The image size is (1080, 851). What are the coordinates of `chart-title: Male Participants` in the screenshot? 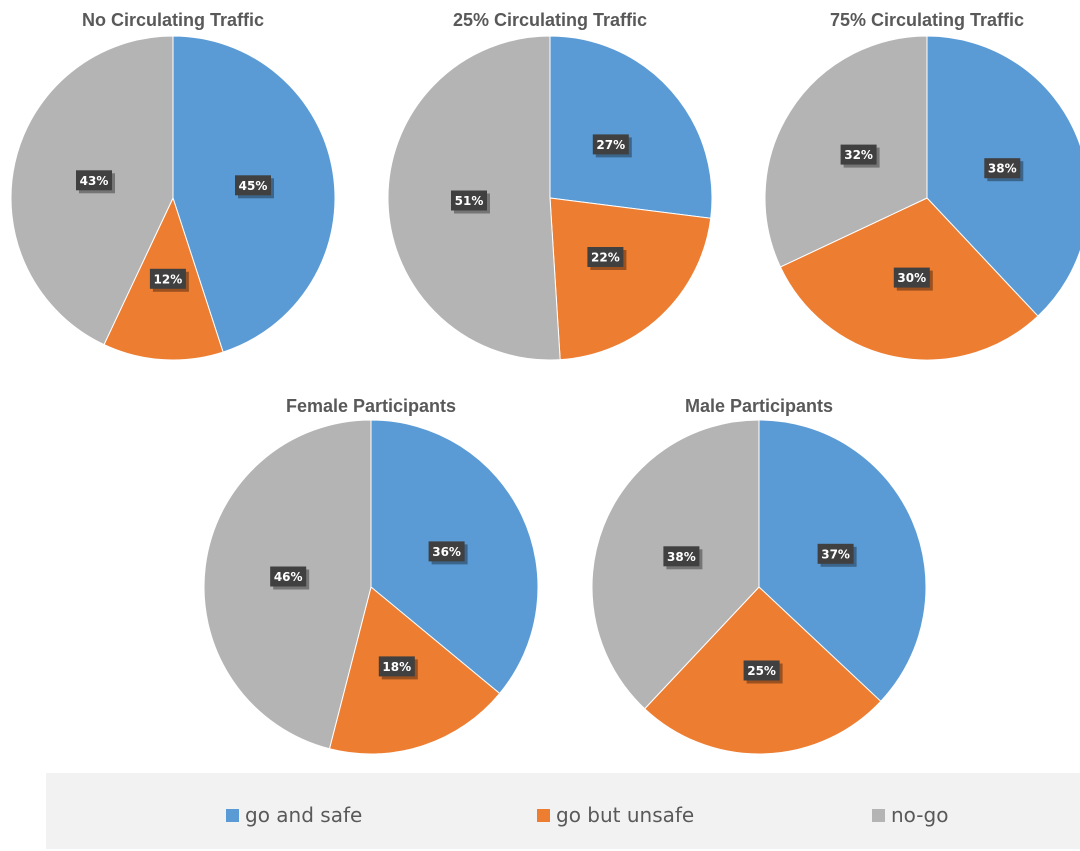 It's located at (759, 406).